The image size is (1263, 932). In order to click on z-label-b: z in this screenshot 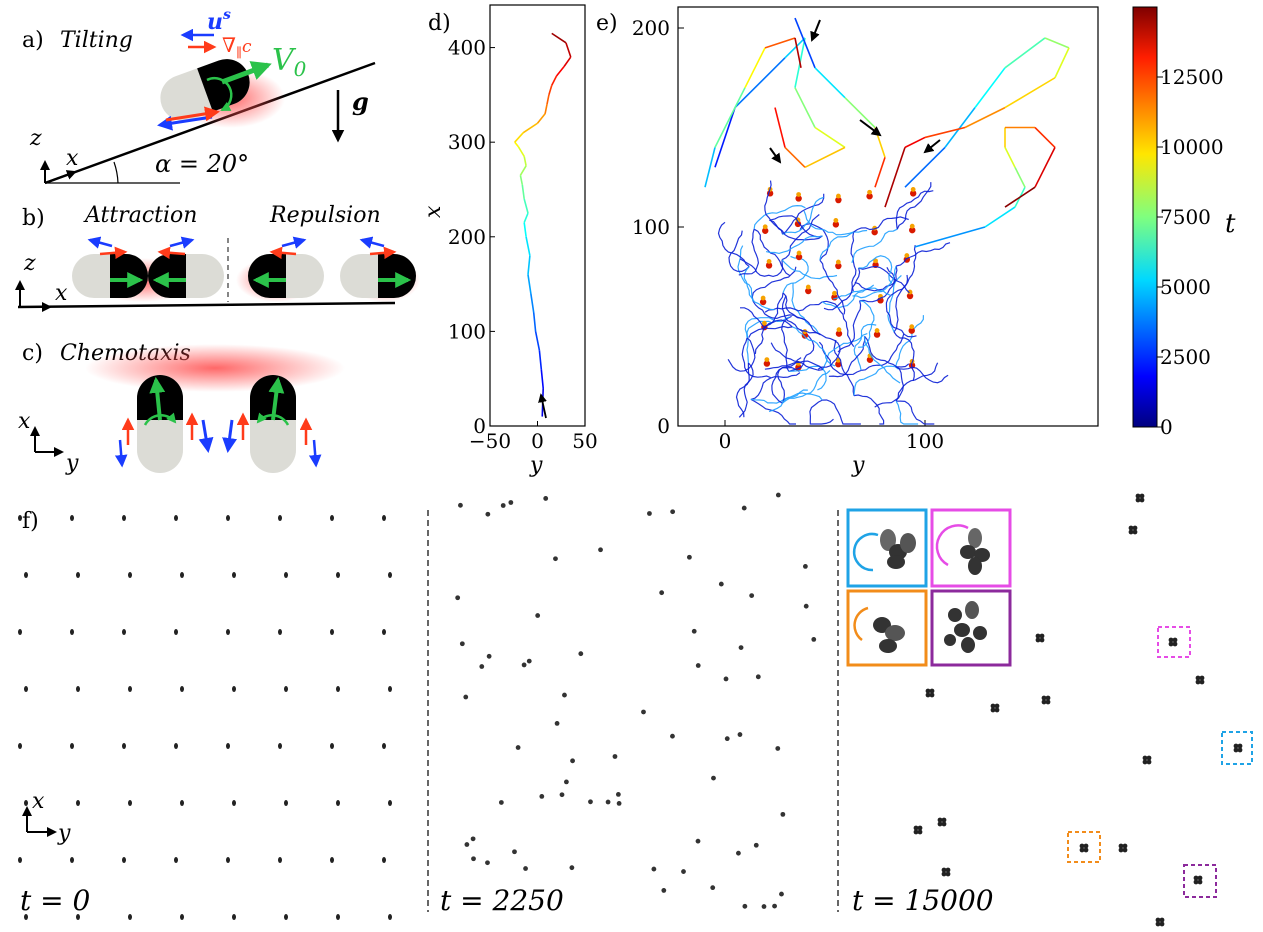, I will do `click(29, 263)`.